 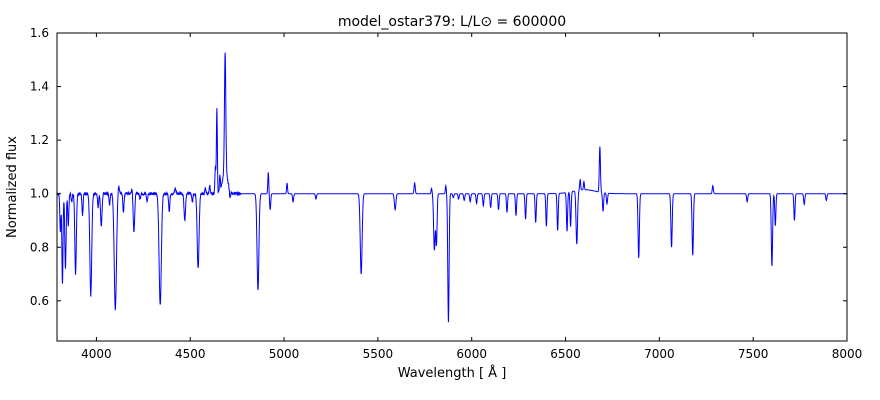 What do you see at coordinates (753, 354) in the screenshot?
I see `x-tick-label: 7500` at bounding box center [753, 354].